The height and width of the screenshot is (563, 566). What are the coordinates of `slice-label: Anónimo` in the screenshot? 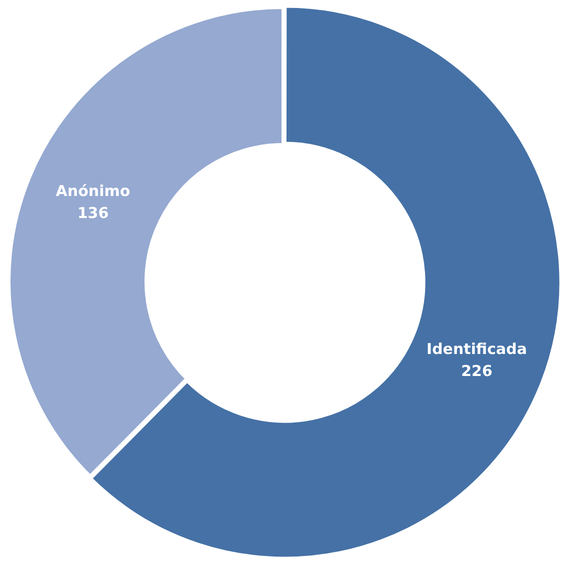 It's located at (93, 191).